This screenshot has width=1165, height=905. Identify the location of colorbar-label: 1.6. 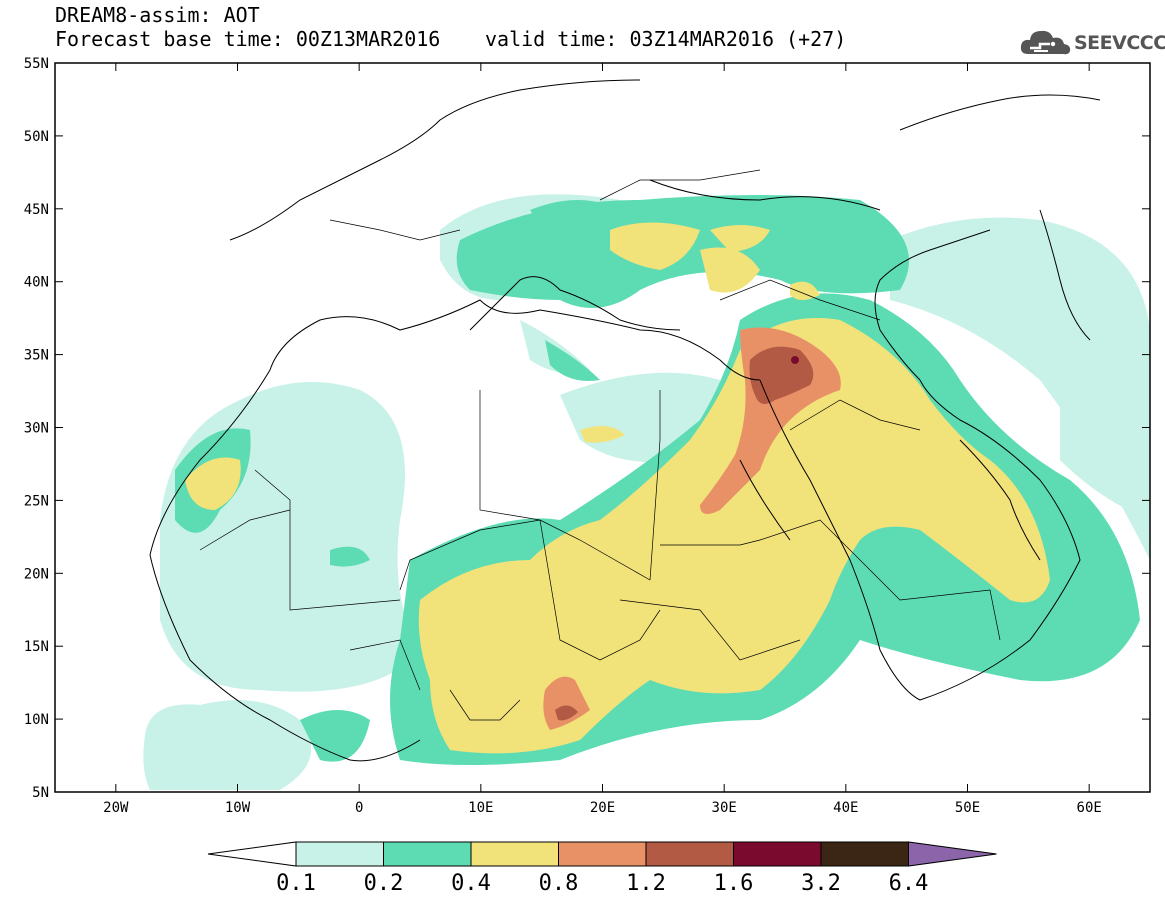
(734, 883).